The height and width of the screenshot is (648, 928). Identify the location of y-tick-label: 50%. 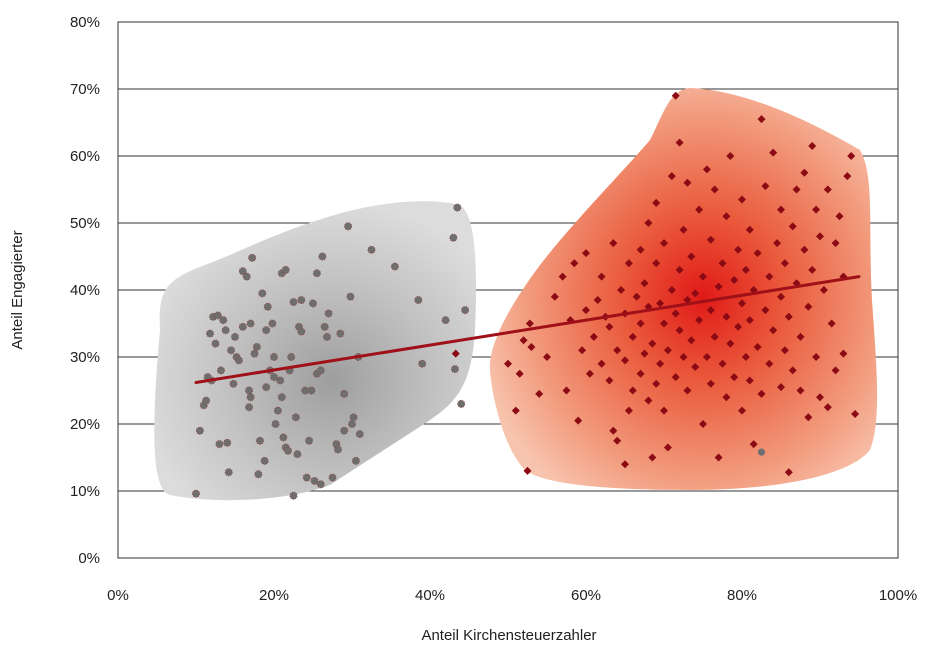
(85, 223).